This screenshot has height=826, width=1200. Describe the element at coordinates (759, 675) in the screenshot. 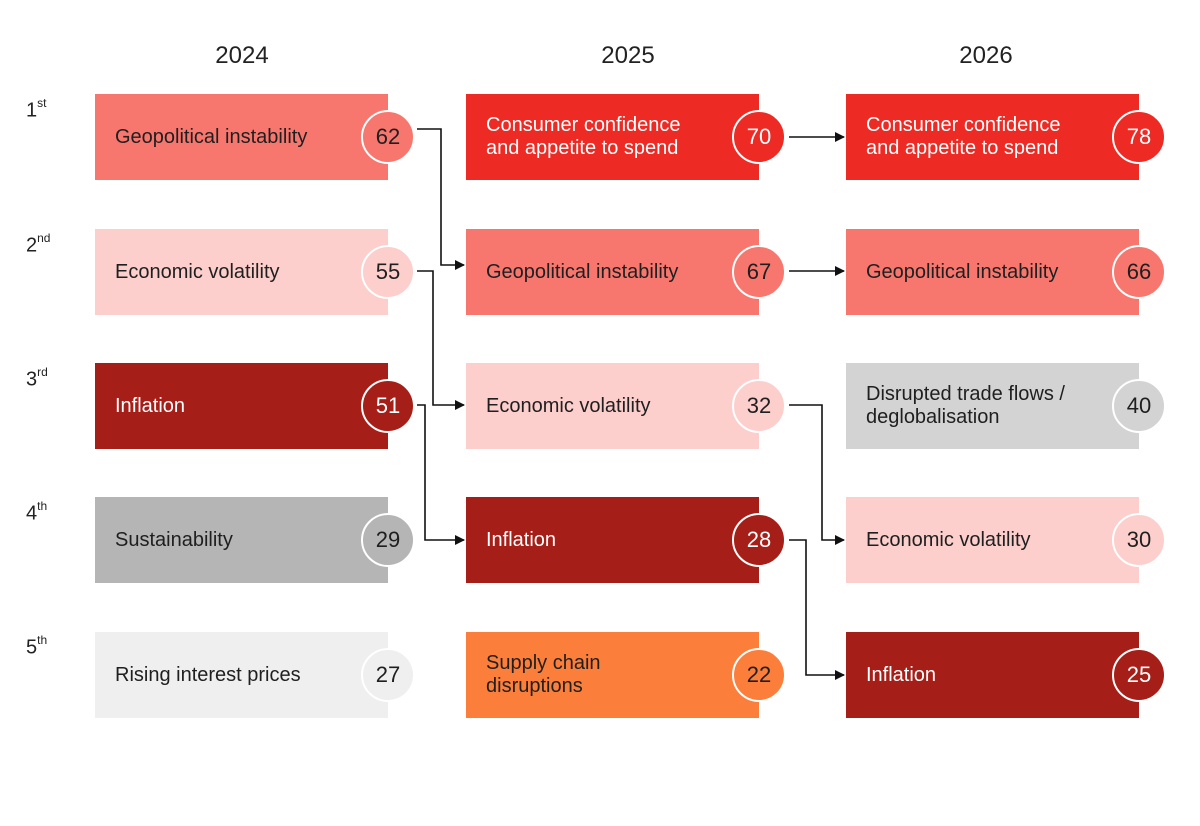

I see `score-badge: 22` at that location.